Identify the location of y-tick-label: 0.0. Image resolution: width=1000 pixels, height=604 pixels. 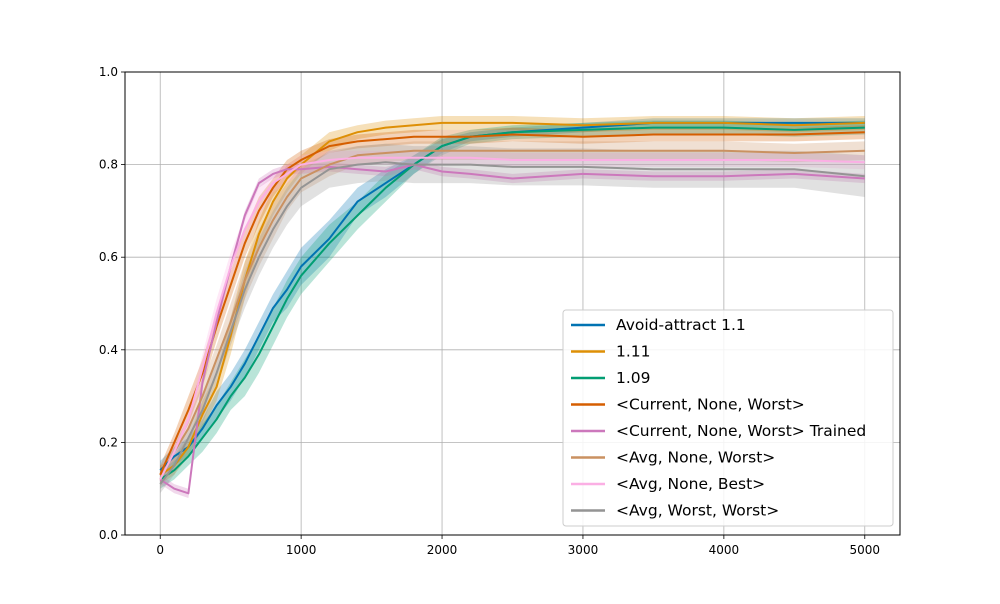
(108, 535).